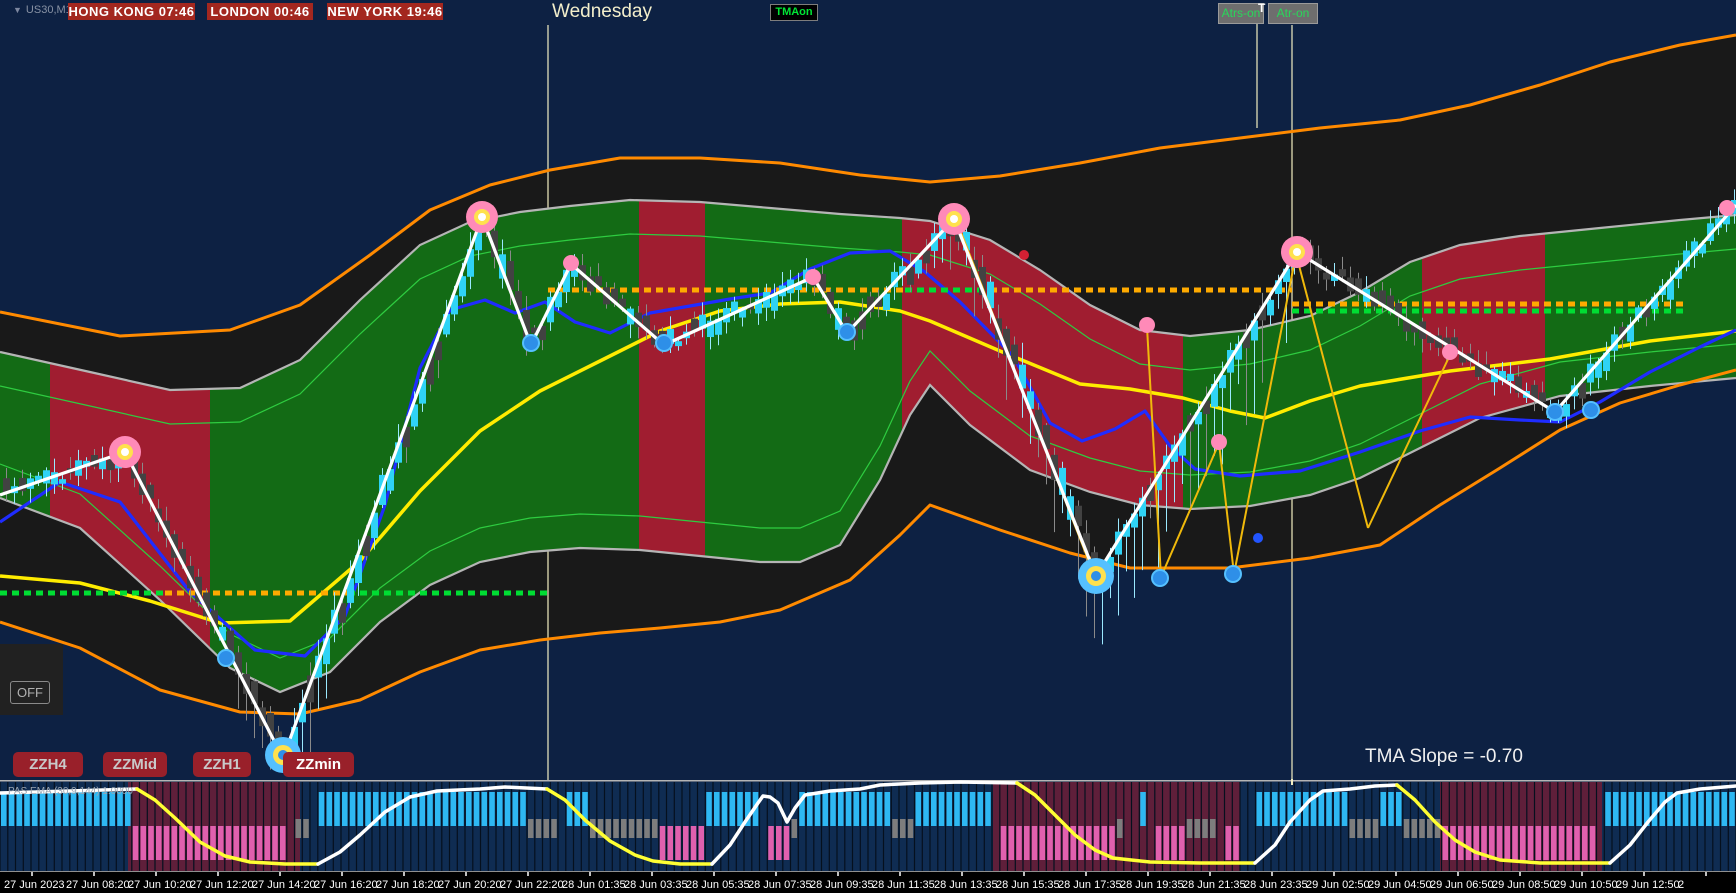  What do you see at coordinates (1293, 13) in the screenshot?
I see `atr-toggle-button: Atr-on` at bounding box center [1293, 13].